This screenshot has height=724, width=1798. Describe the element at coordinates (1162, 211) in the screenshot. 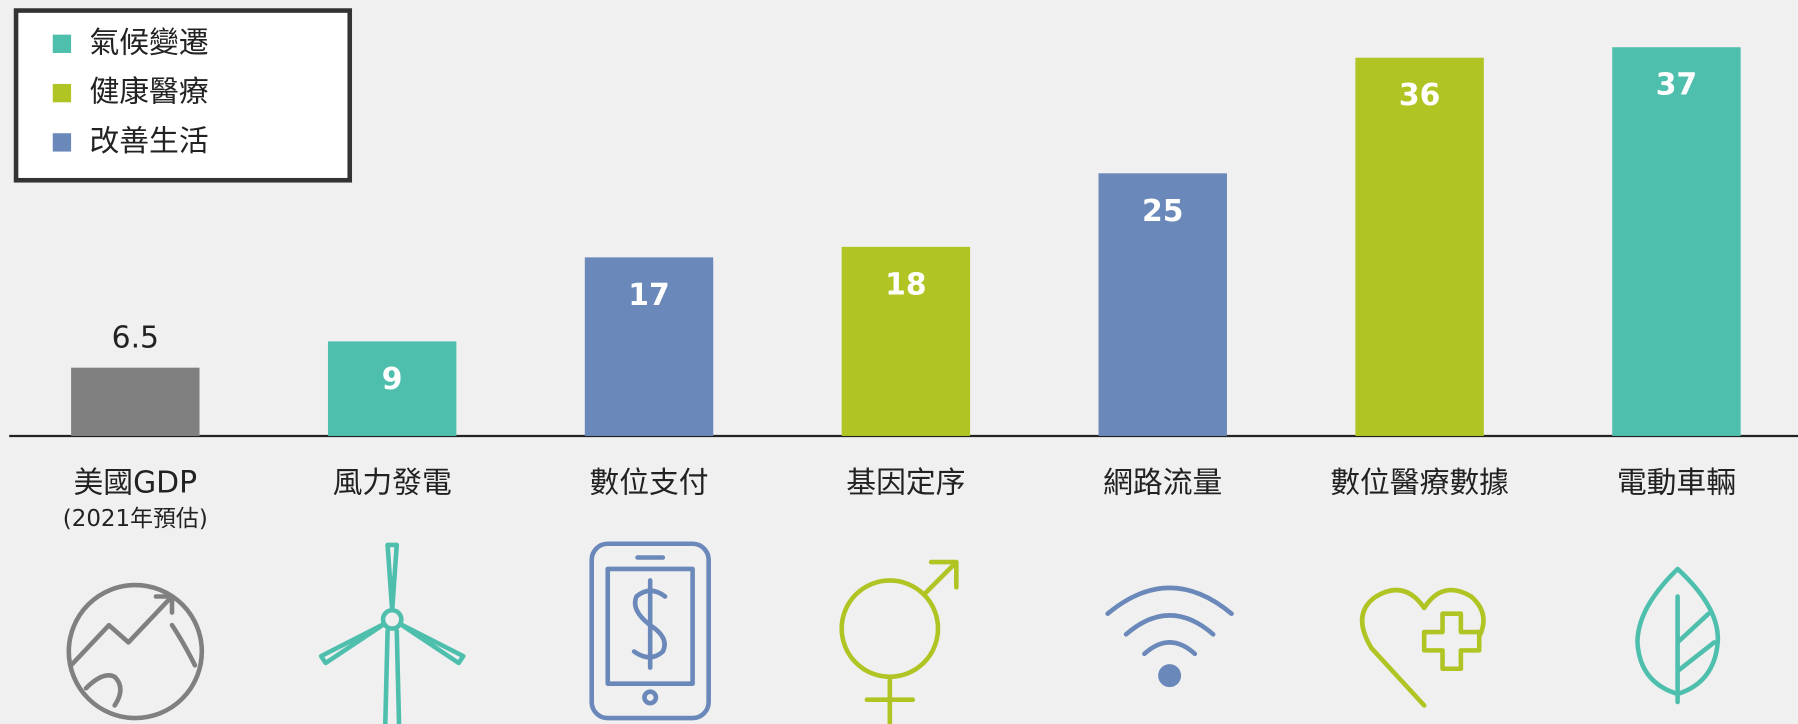

I see `value-label: 25` at that location.